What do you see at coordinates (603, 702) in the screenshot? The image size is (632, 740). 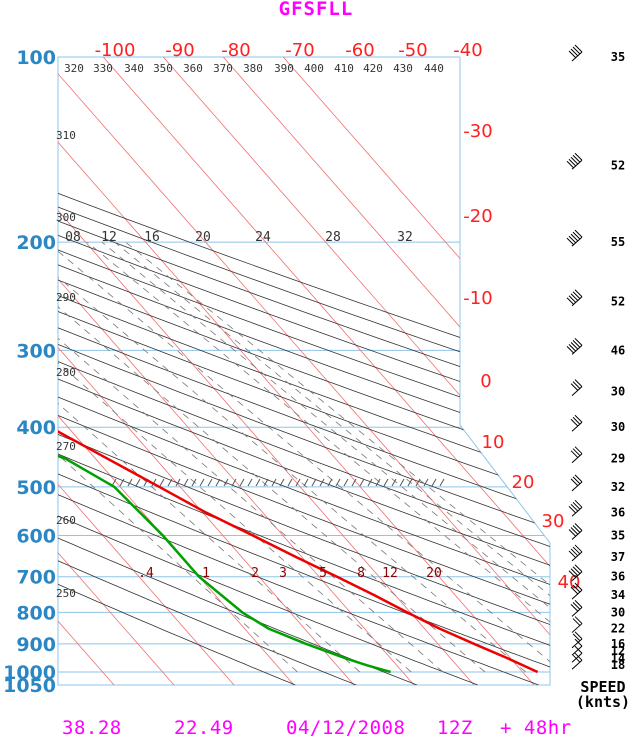 I see `speed-unit-label: (knts)` at bounding box center [603, 702].